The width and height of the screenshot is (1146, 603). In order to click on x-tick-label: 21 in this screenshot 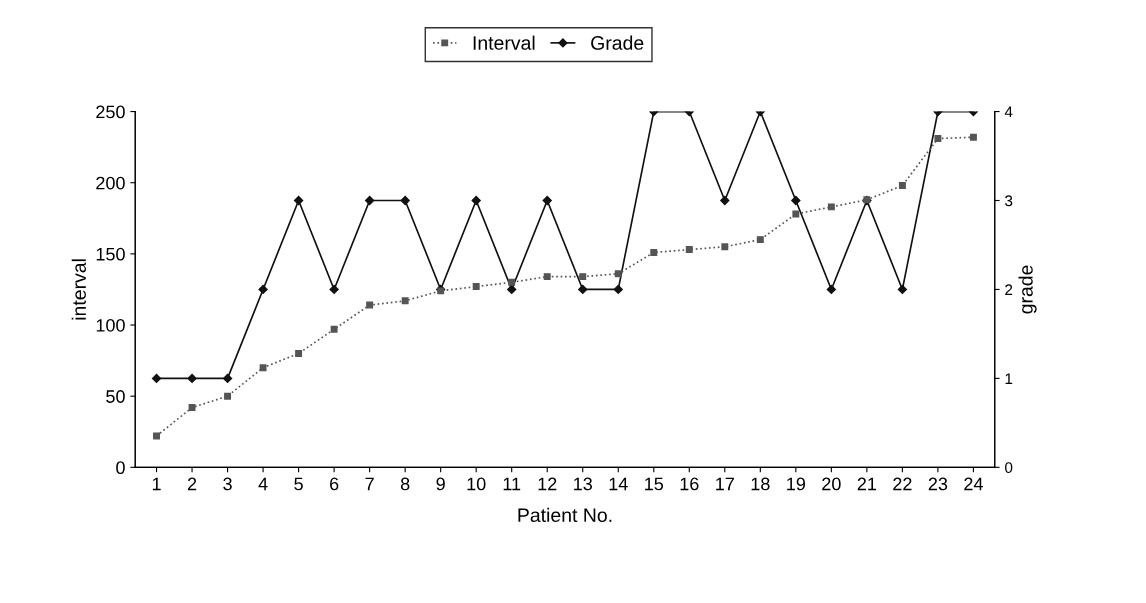, I will do `click(867, 484)`.